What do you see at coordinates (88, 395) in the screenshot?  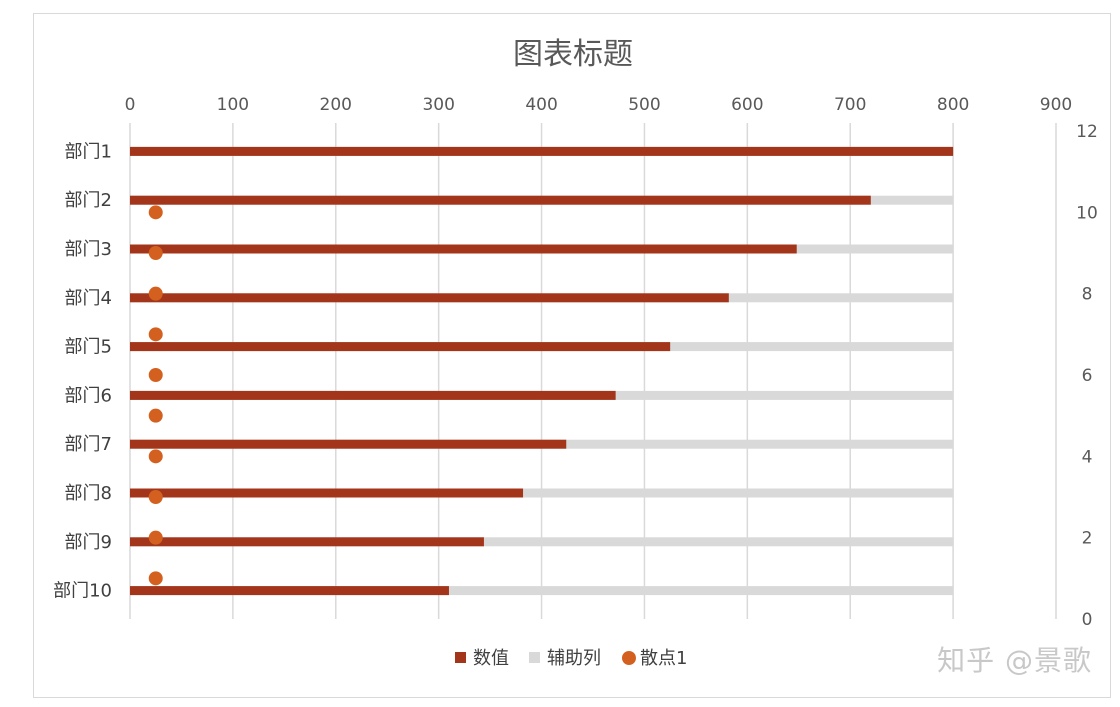 I see `category-label: 部门6` at bounding box center [88, 395].